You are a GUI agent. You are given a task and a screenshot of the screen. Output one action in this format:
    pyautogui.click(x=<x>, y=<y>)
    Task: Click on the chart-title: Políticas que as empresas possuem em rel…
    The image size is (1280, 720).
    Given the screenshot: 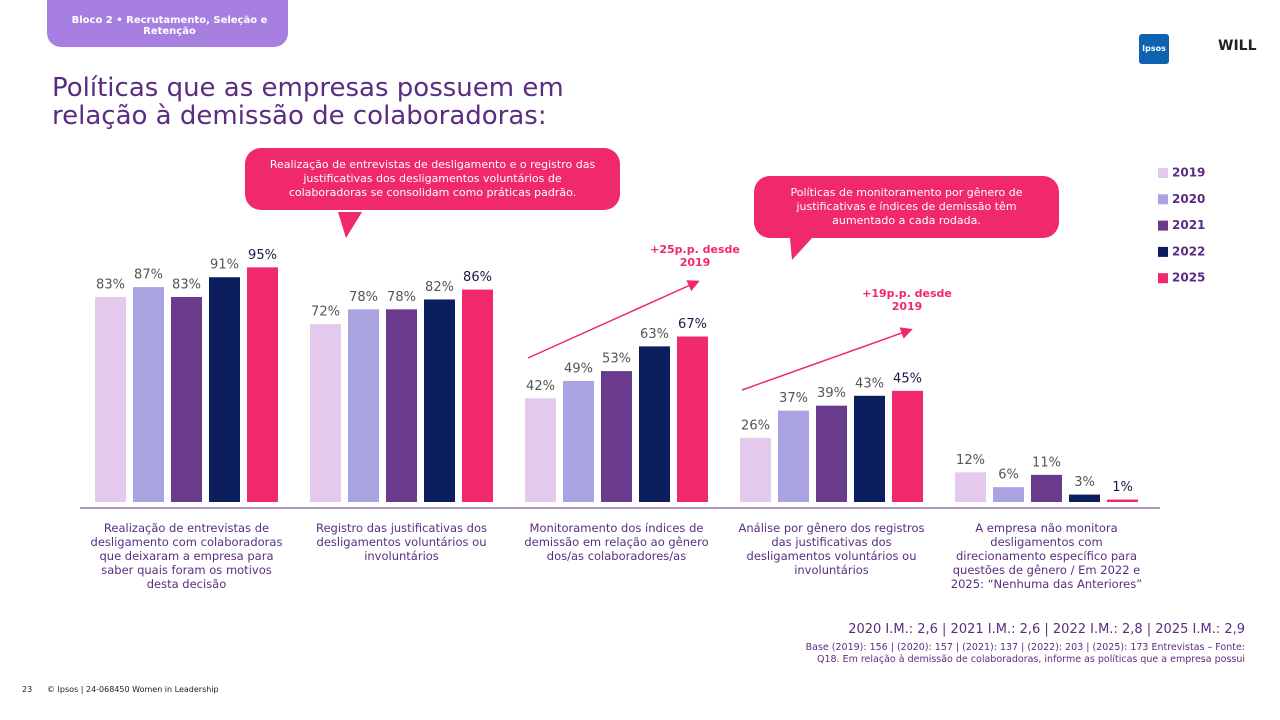 What is the action you would take?
    pyautogui.click(x=308, y=102)
    